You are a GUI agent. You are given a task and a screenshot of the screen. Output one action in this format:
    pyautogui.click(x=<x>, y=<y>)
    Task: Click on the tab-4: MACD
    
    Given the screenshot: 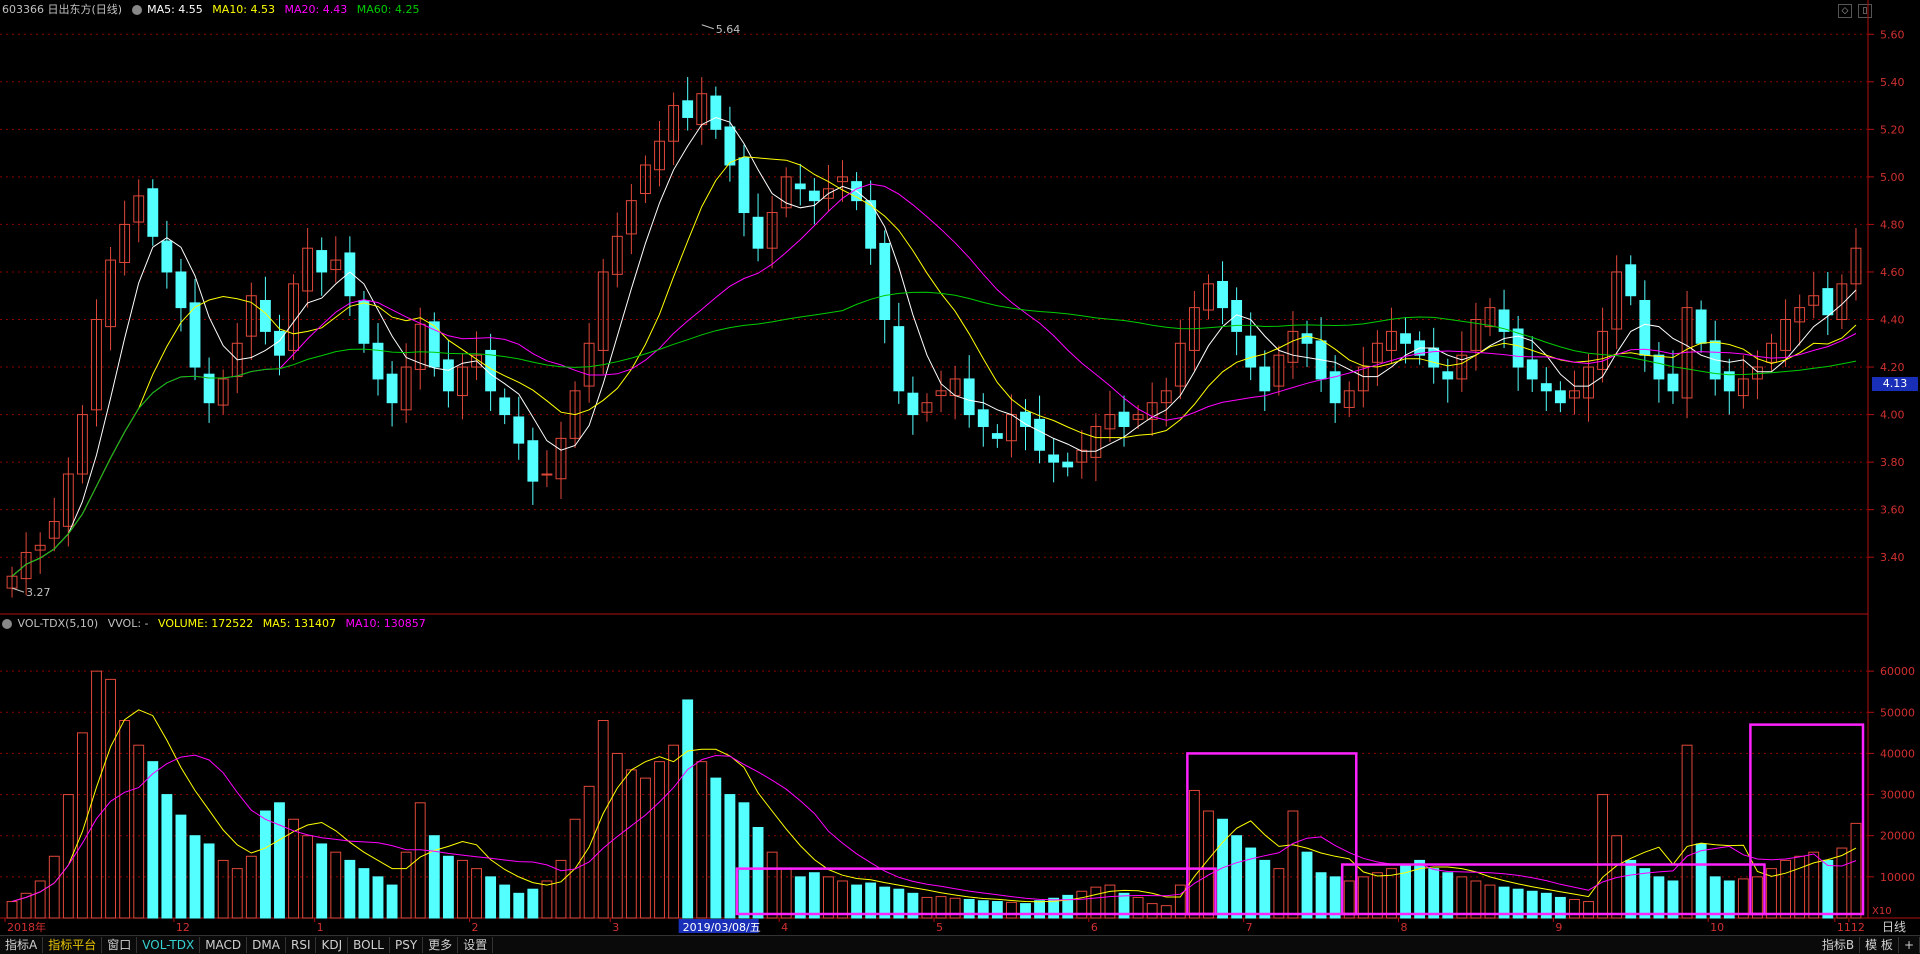 What is the action you would take?
    pyautogui.click(x=224, y=945)
    